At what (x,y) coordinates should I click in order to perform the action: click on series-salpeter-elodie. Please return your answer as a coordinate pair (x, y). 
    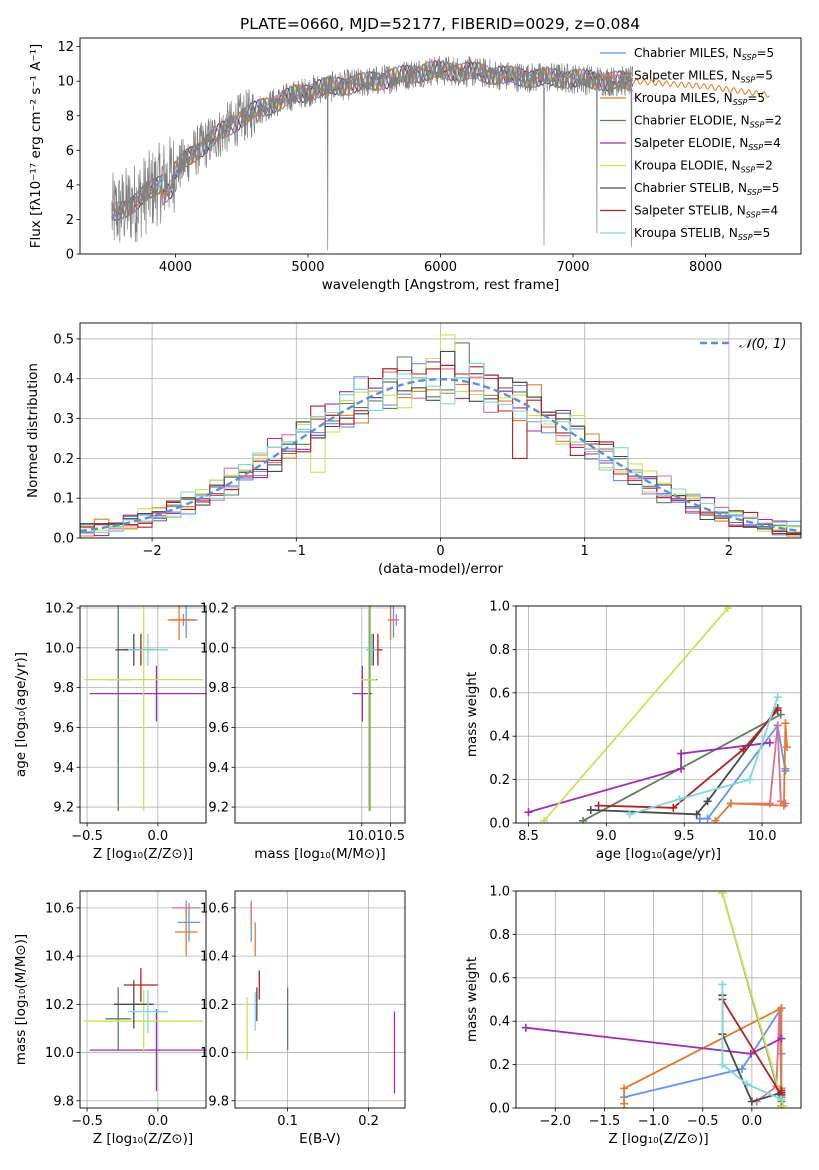
    Looking at the image, I should click on (653, 1040).